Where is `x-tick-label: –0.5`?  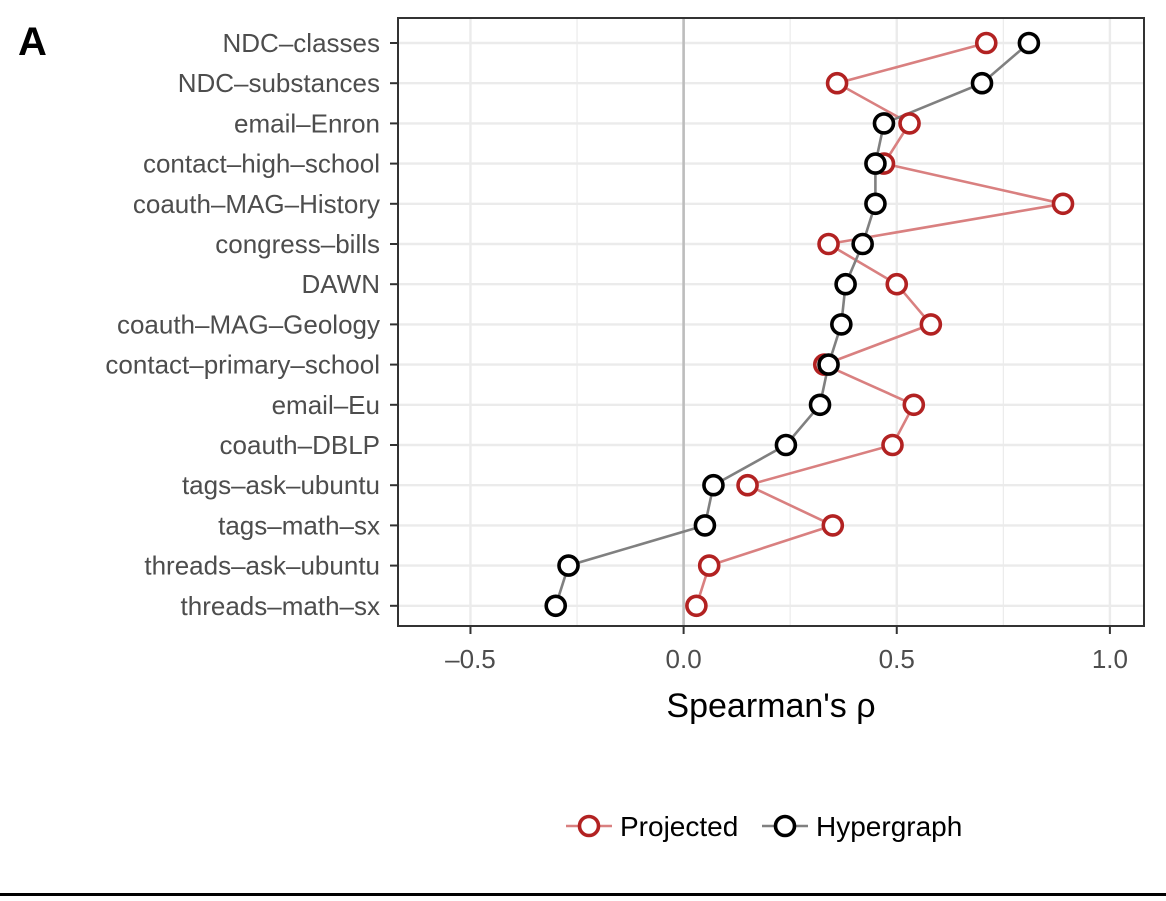 x-tick-label: –0.5 is located at coordinates (470, 659).